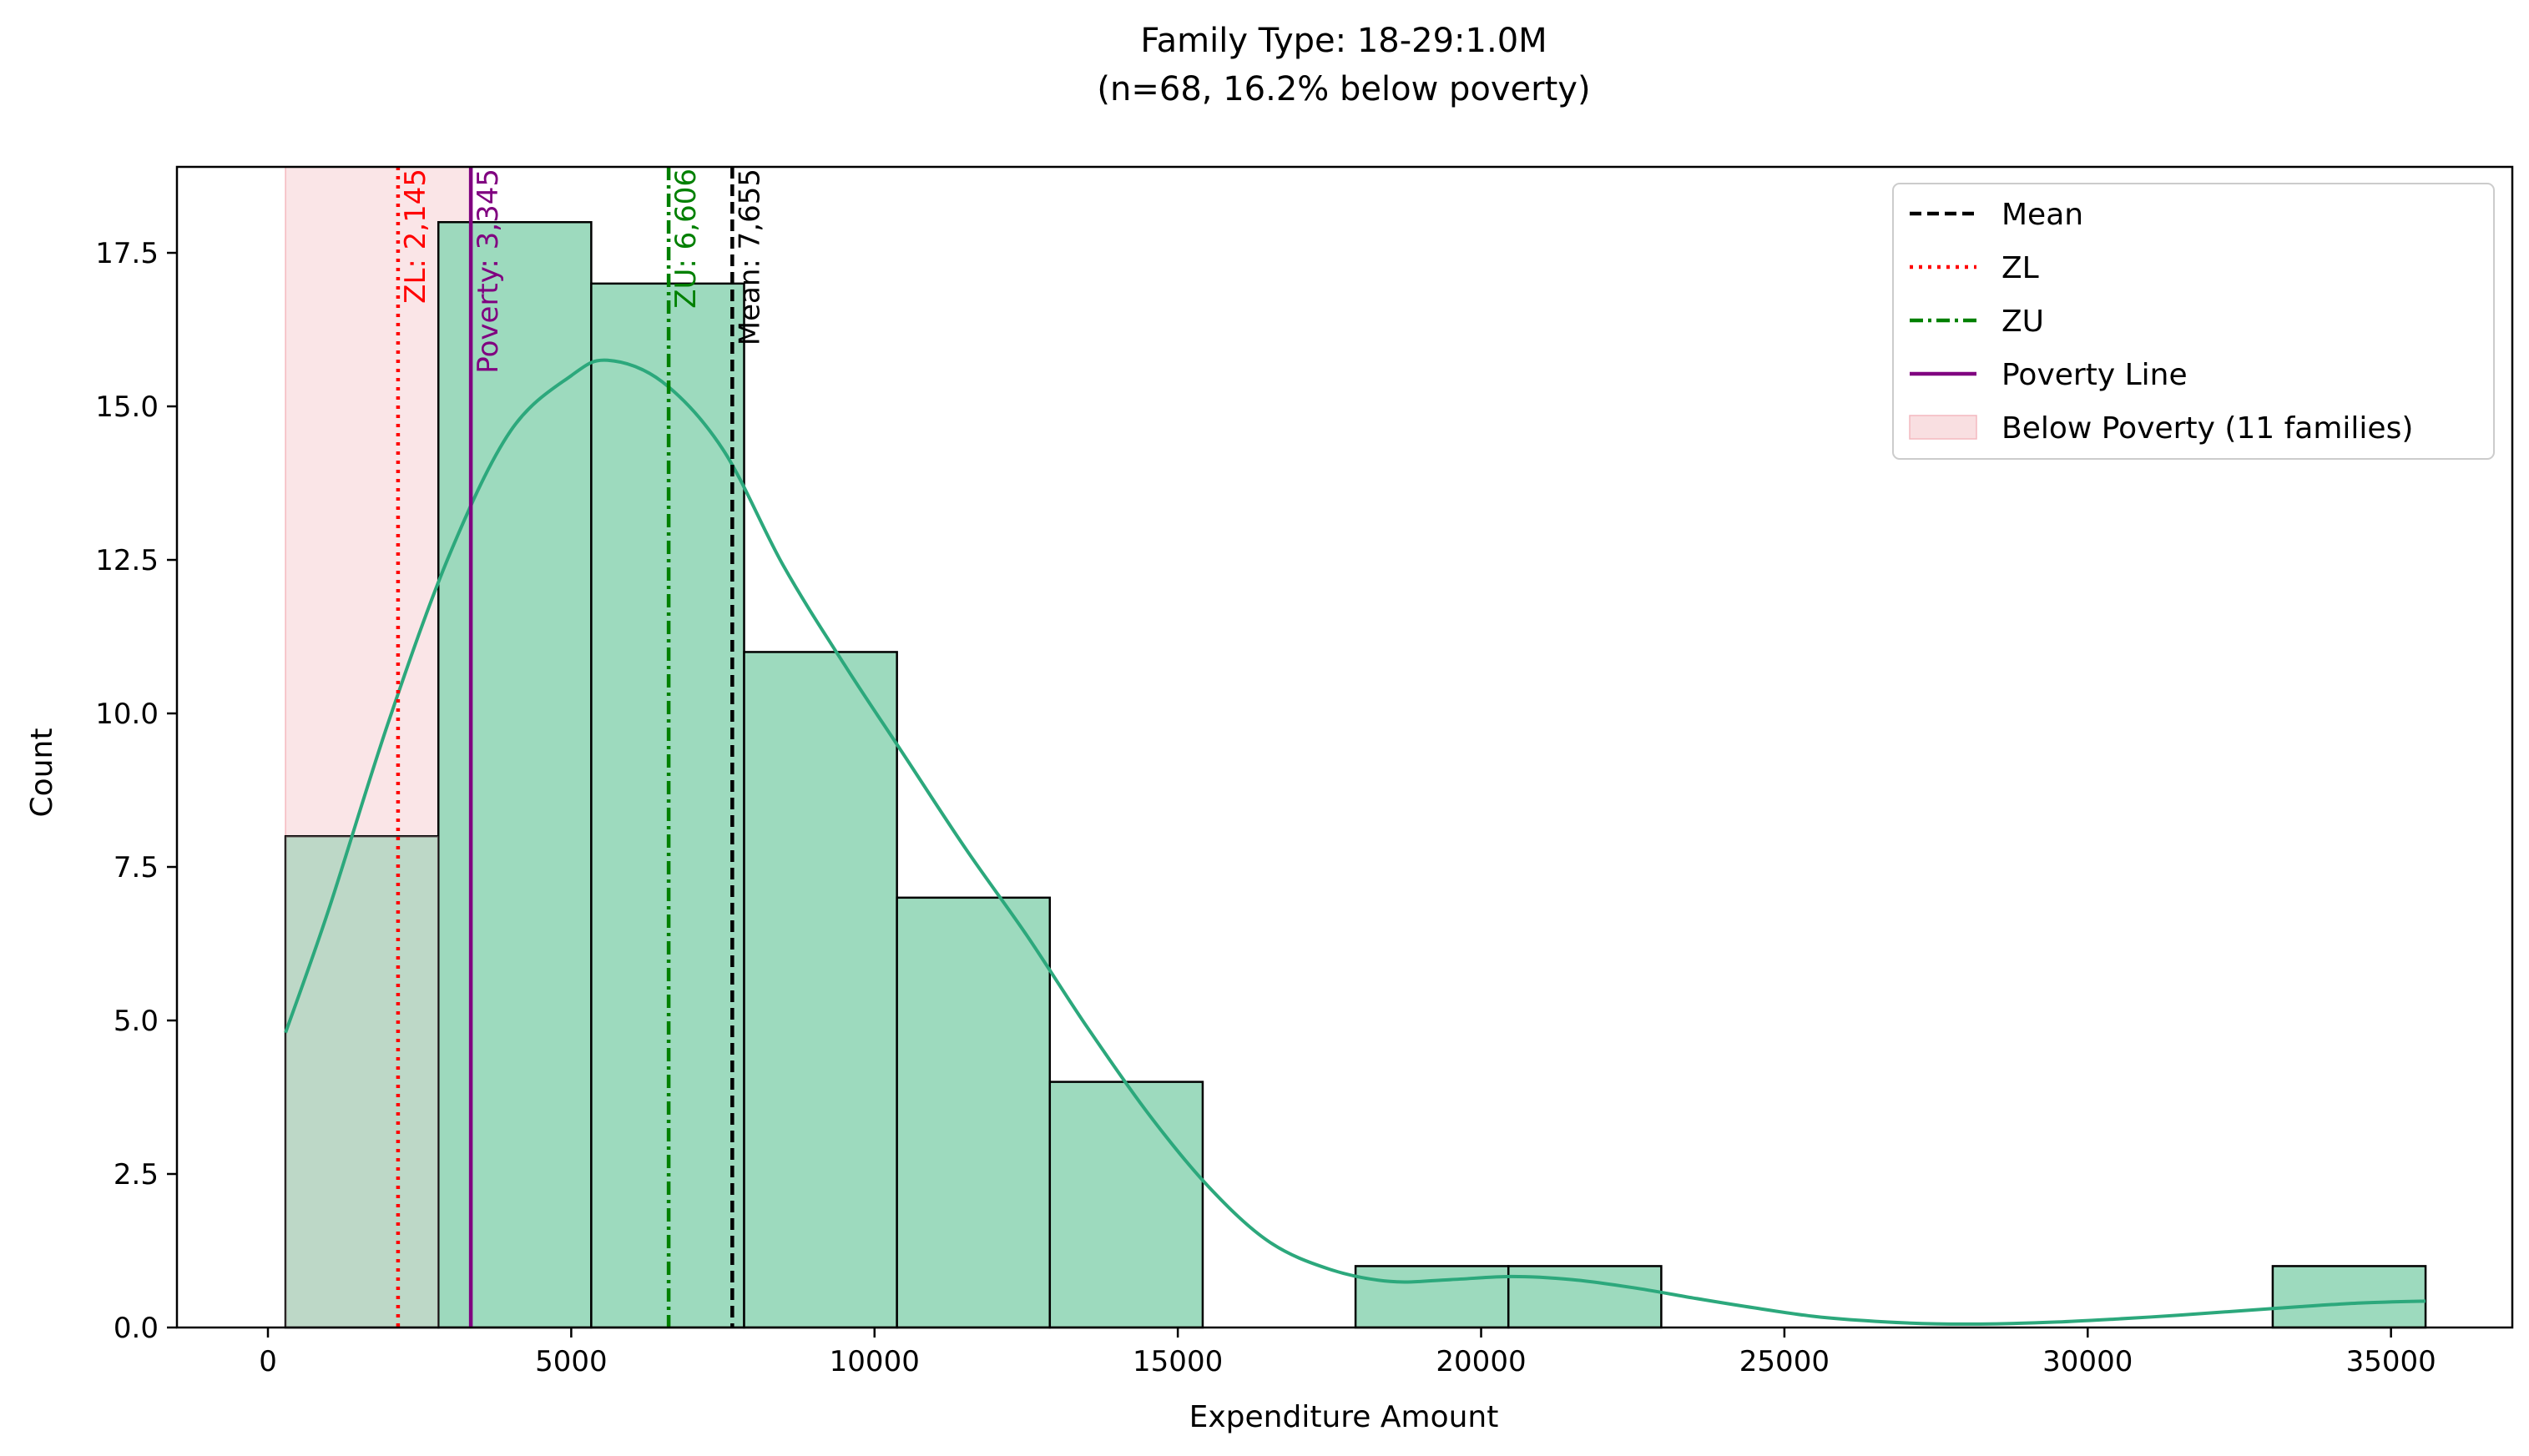 The image size is (2529, 1456). I want to click on ref-line-label-mean: Mean: 7,655, so click(749, 257).